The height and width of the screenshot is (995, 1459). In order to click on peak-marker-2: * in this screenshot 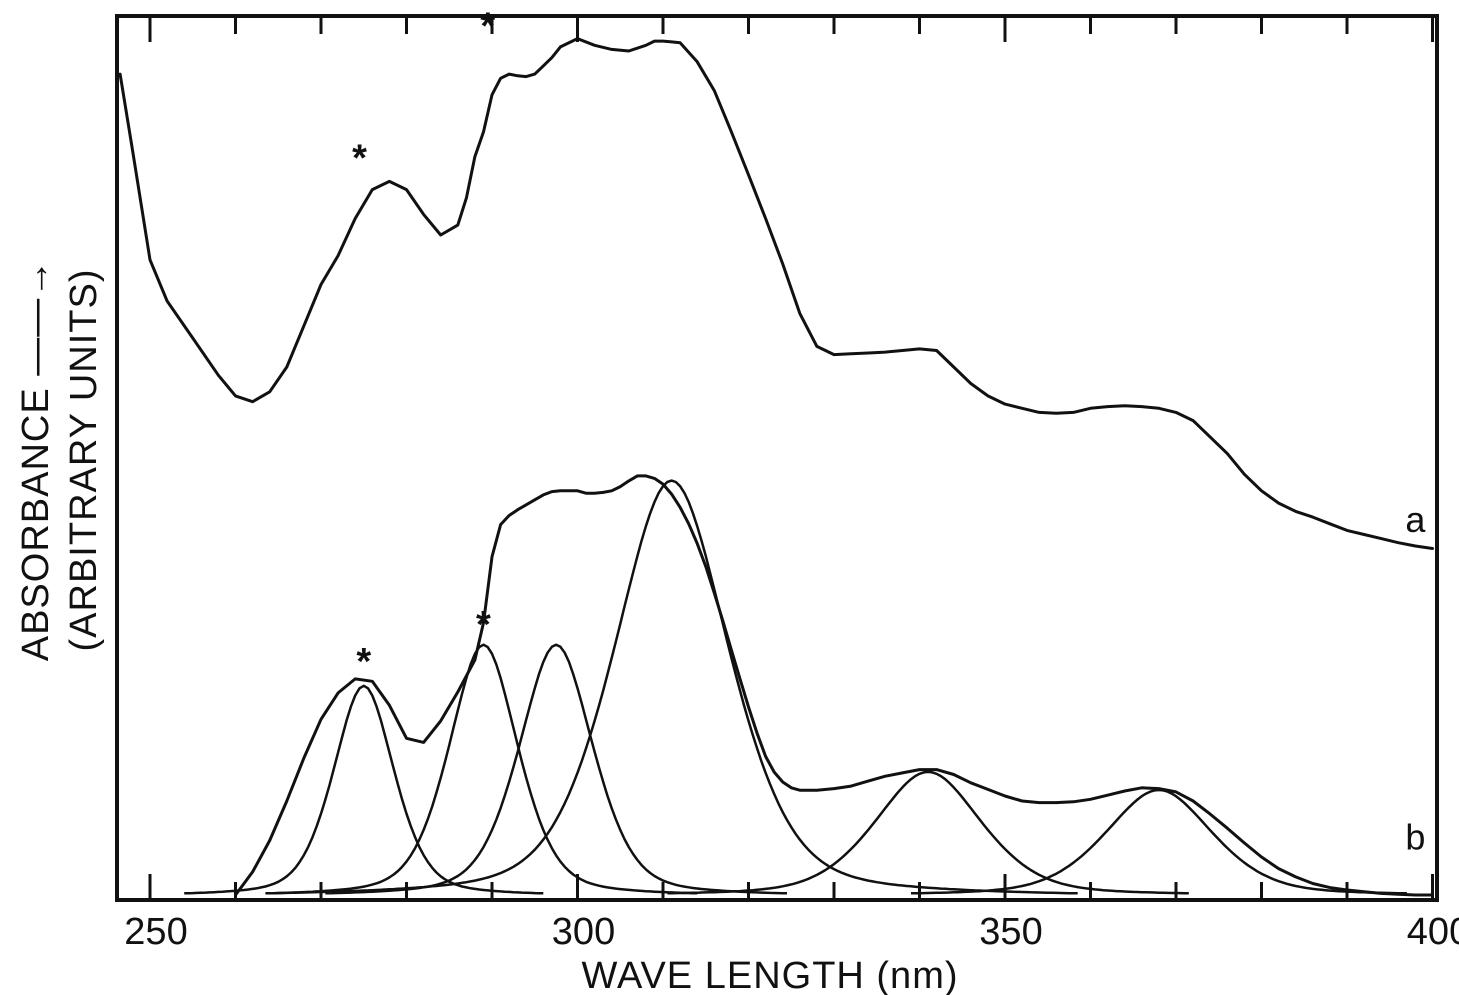, I will do `click(487, 27)`.